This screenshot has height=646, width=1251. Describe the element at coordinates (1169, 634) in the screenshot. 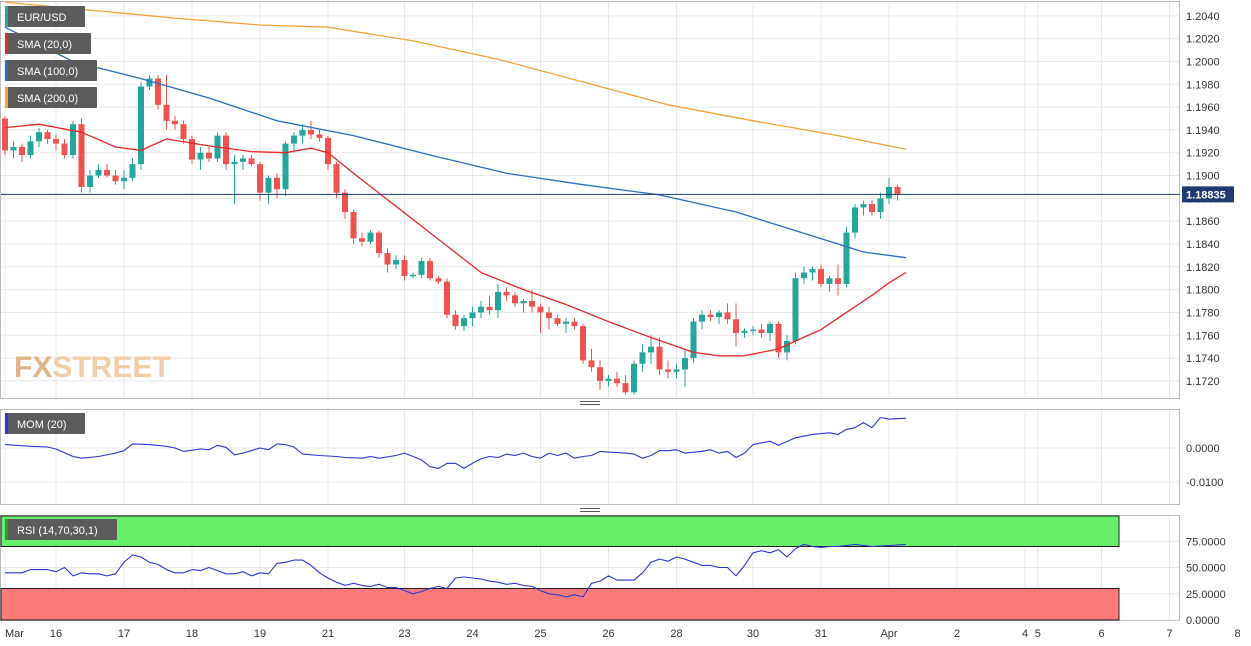

I see `date-tick-label: 7` at that location.